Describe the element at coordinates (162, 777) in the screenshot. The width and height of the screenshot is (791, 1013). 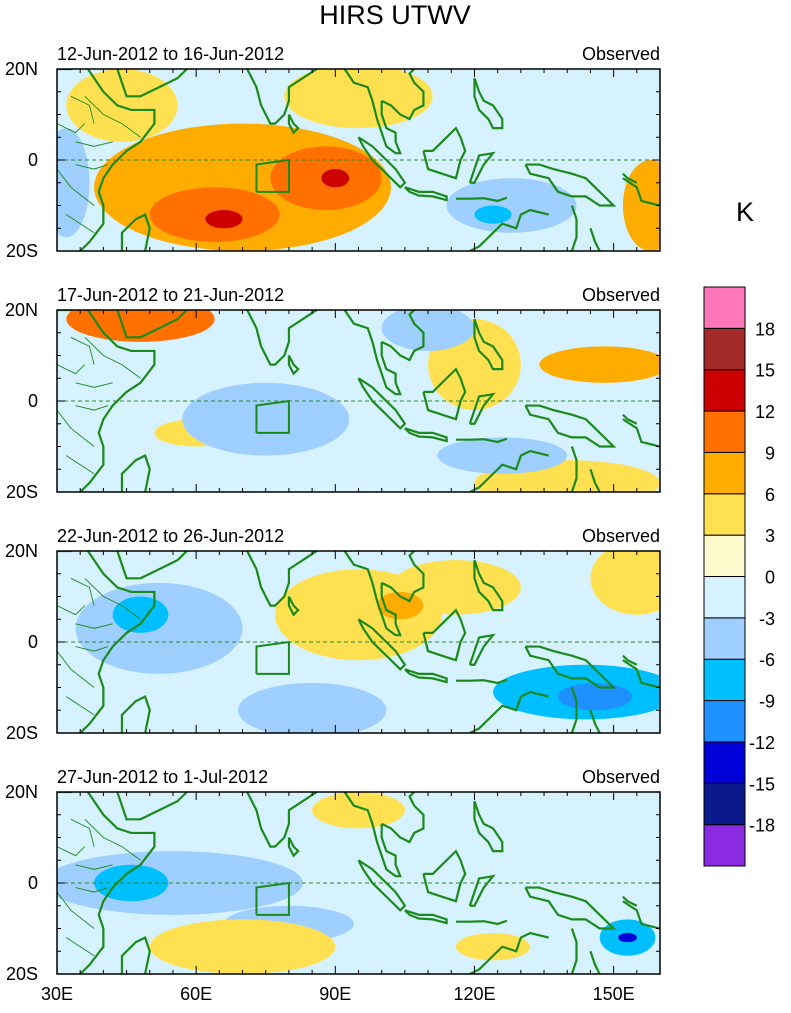
I see `panel-period: 27-Jun-2012 to 1-Jul-2012` at that location.